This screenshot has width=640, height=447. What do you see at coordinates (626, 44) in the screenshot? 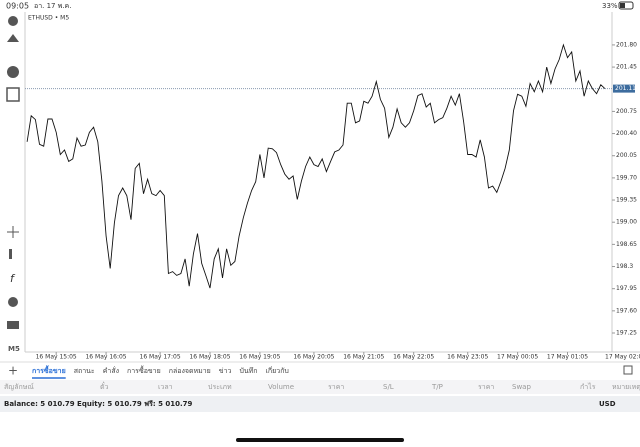
I see `y-tick-label: 201.80` at bounding box center [626, 44].